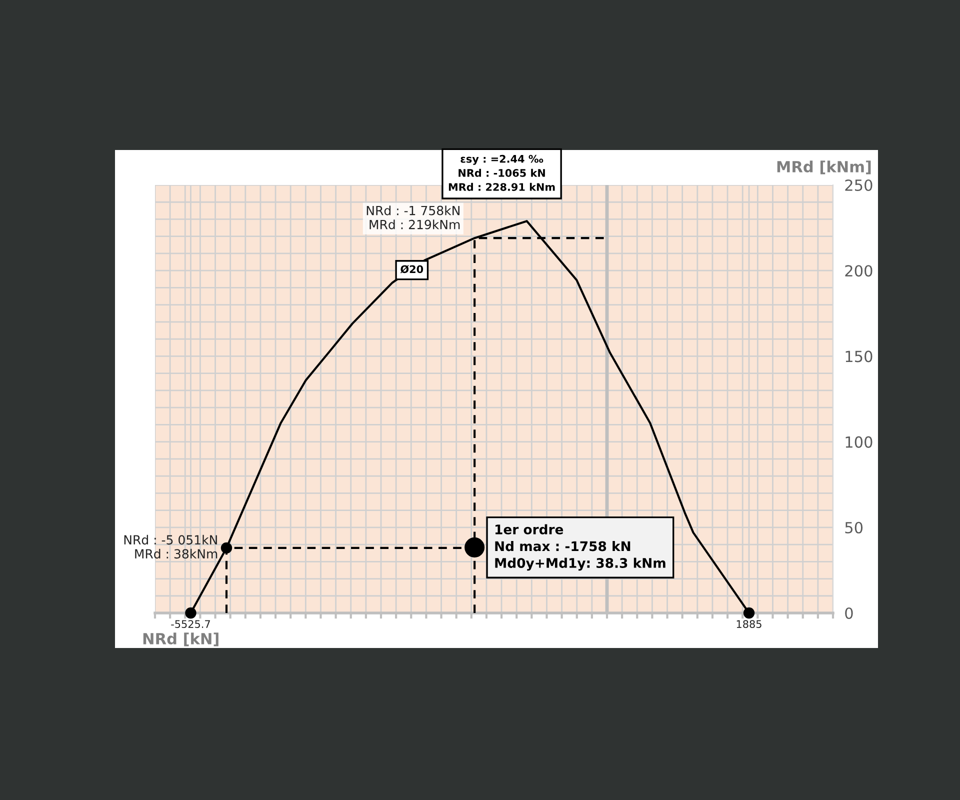  What do you see at coordinates (412, 269) in the screenshot?
I see `annotation: Ø20` at bounding box center [412, 269].